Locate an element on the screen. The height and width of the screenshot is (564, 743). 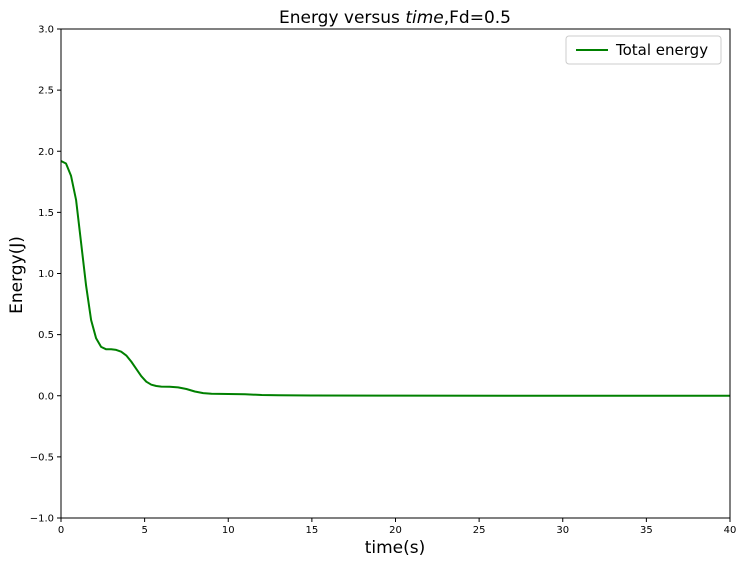
y-tick-label: −1.0 is located at coordinates (42, 519).